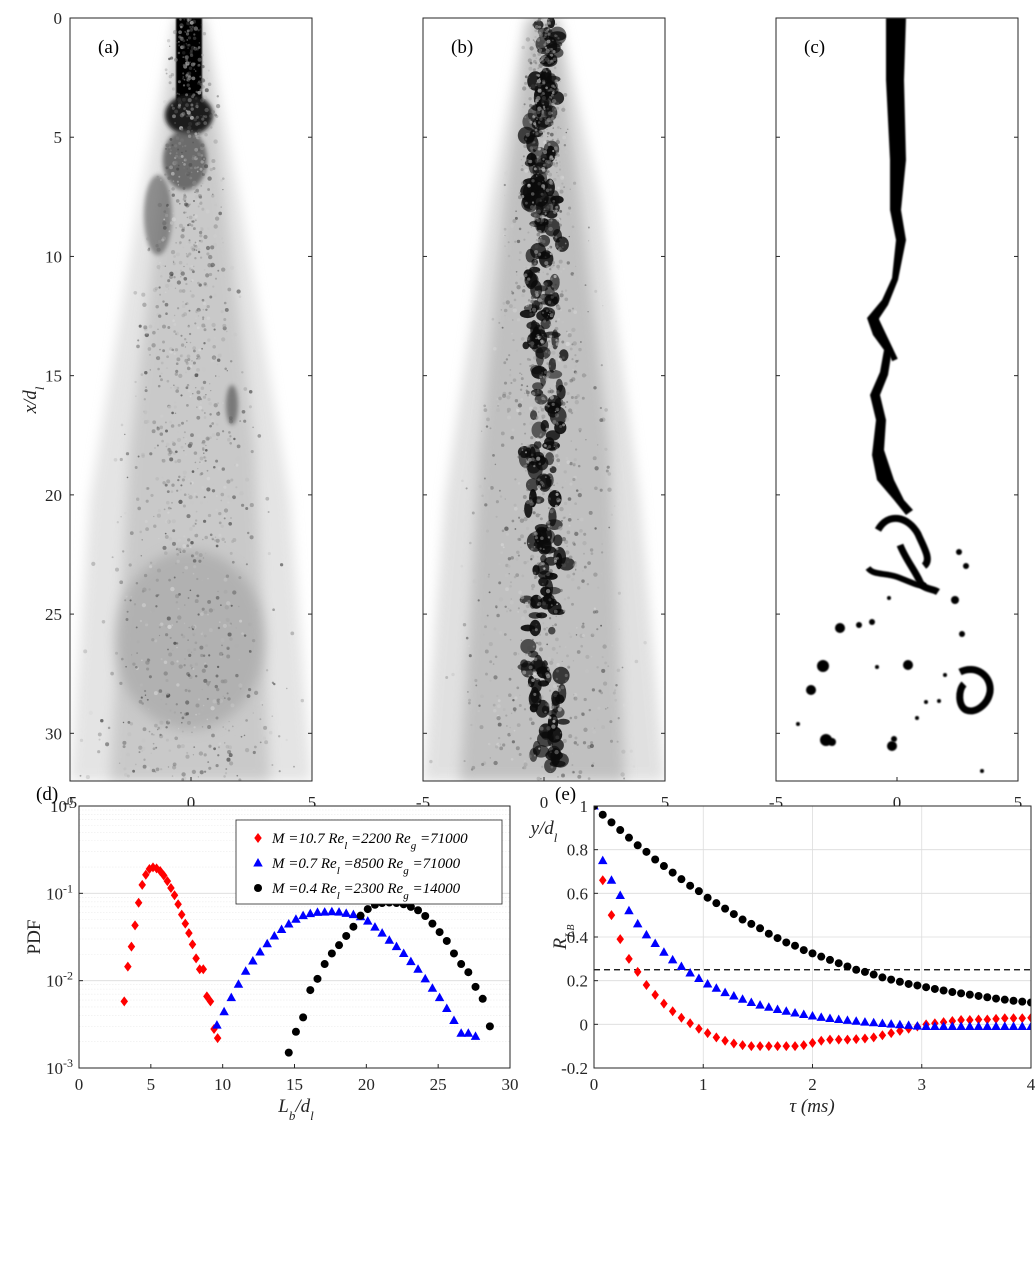  What do you see at coordinates (574, 1068) in the screenshot?
I see `ytick-label-e: -0.2` at bounding box center [574, 1068].